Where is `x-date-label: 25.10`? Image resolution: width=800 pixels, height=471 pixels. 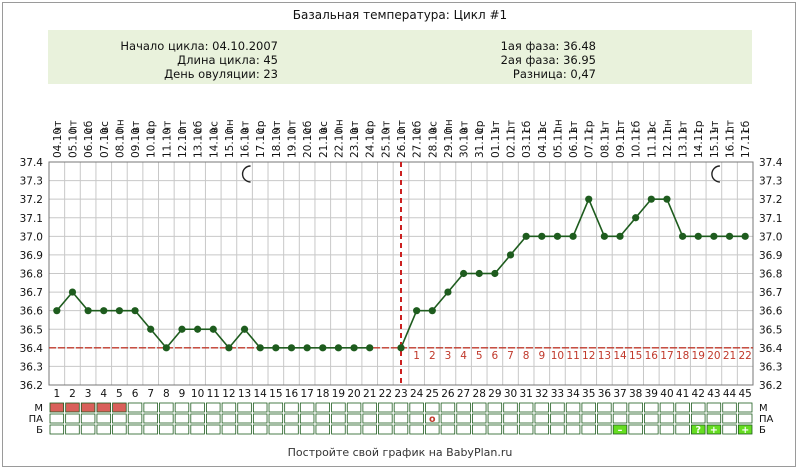
x-date-label: 25.10 is located at coordinates (386, 143).